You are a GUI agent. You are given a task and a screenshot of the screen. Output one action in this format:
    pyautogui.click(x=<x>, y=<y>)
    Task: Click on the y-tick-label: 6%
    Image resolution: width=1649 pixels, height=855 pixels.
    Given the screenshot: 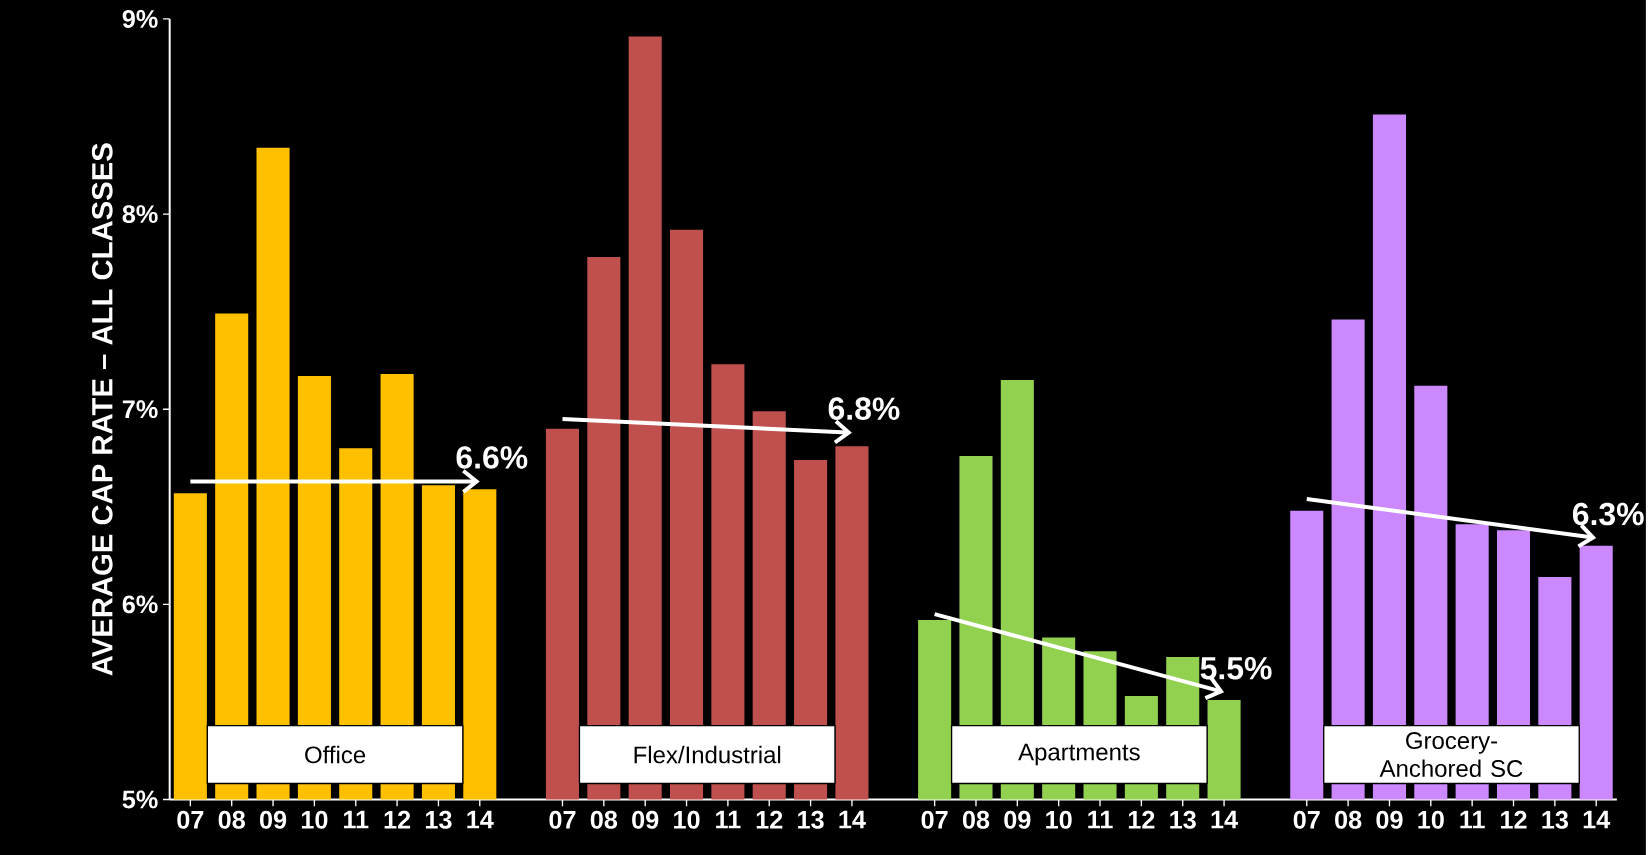 What is the action you would take?
    pyautogui.click(x=140, y=604)
    